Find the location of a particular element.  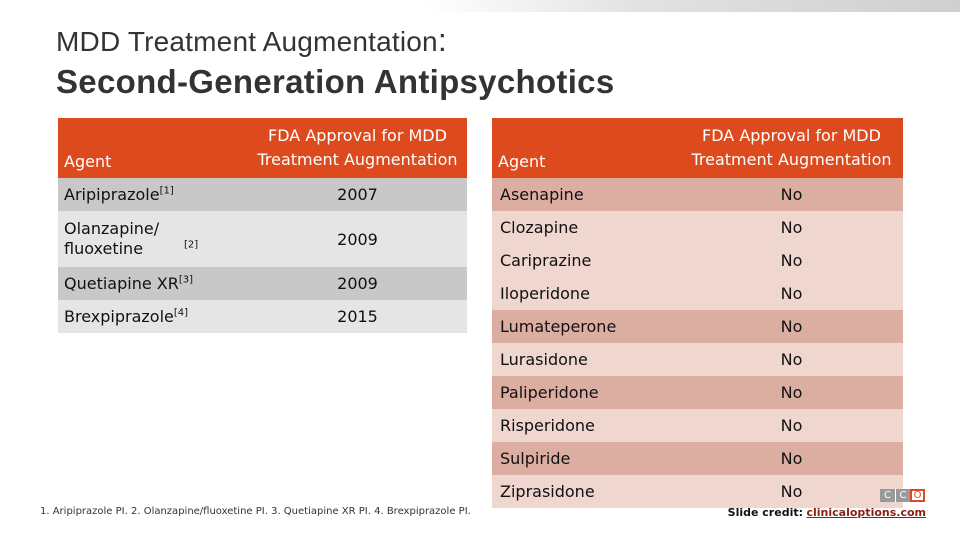

slide-credit: Slide credit: clinicaloptions.com is located at coordinates (827, 512).